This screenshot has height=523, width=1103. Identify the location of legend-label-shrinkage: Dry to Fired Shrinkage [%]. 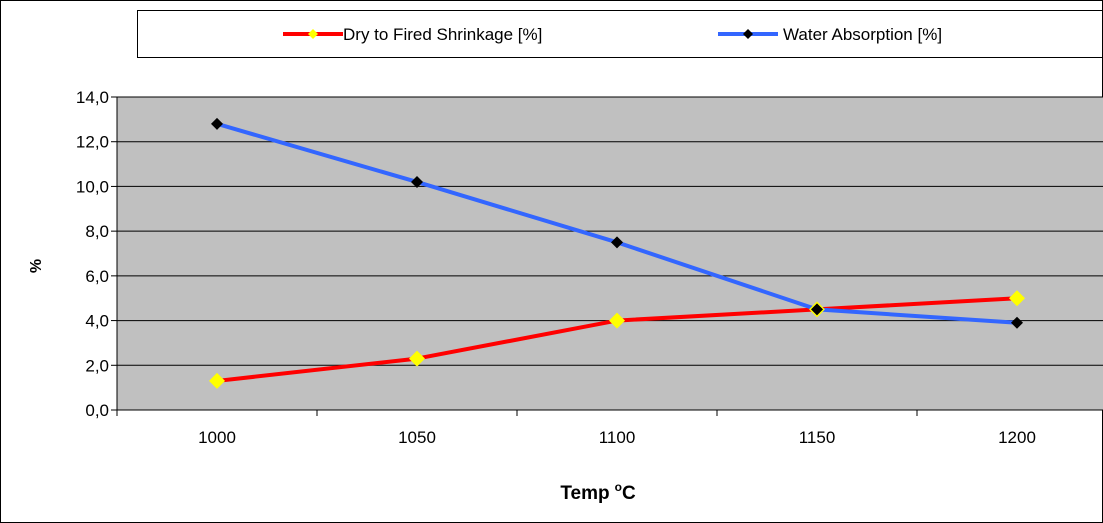
(442, 34).